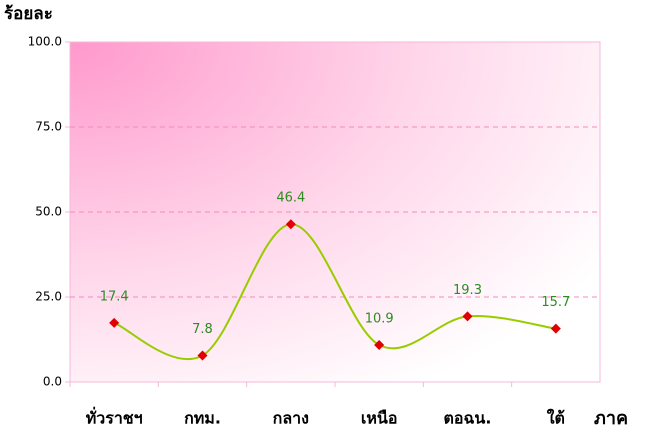  I want to click on data-label: 19.3, so click(467, 290).